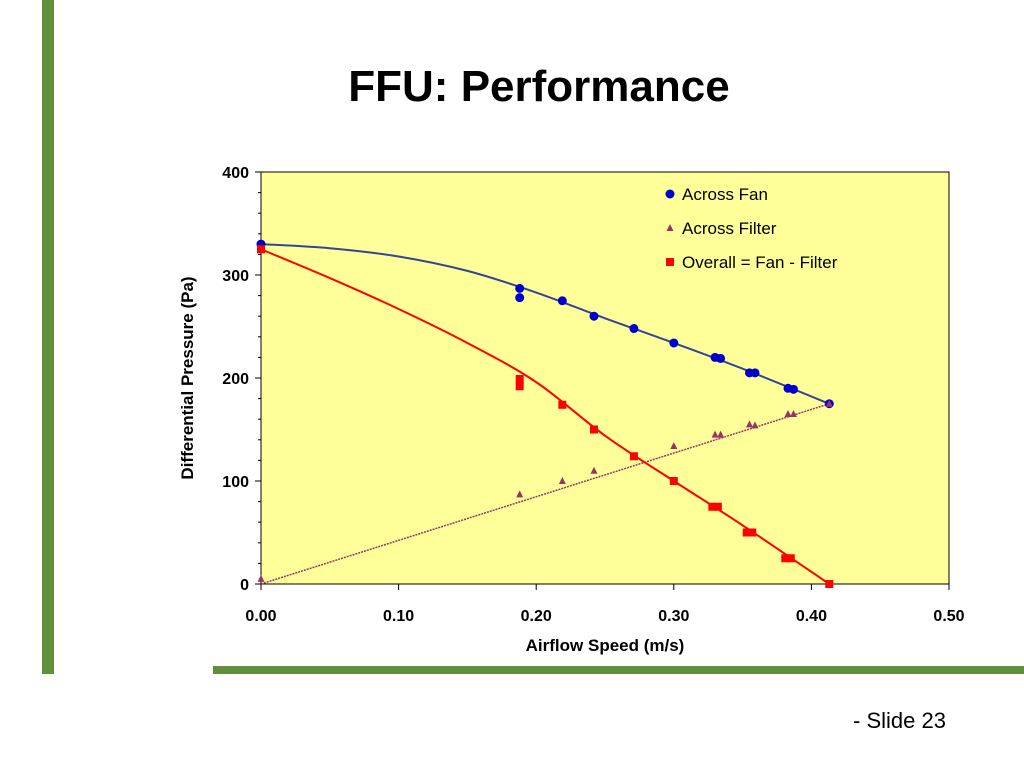 The image size is (1024, 768). I want to click on x-tick-label: 0.00, so click(260, 616).